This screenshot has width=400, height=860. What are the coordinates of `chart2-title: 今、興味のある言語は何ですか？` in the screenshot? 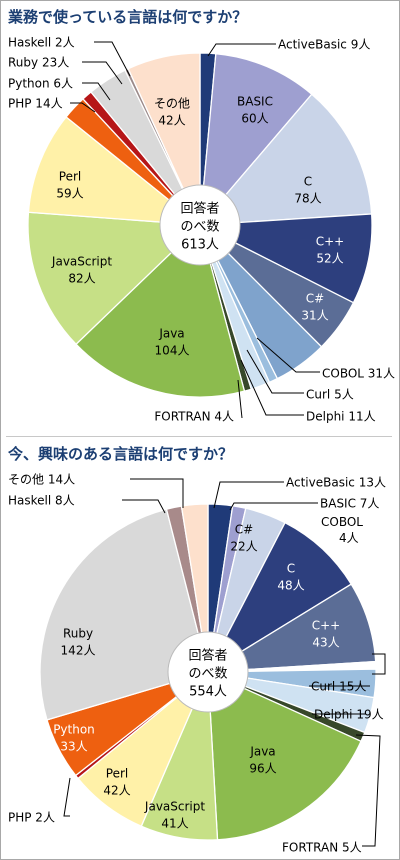 It's located at (121, 454).